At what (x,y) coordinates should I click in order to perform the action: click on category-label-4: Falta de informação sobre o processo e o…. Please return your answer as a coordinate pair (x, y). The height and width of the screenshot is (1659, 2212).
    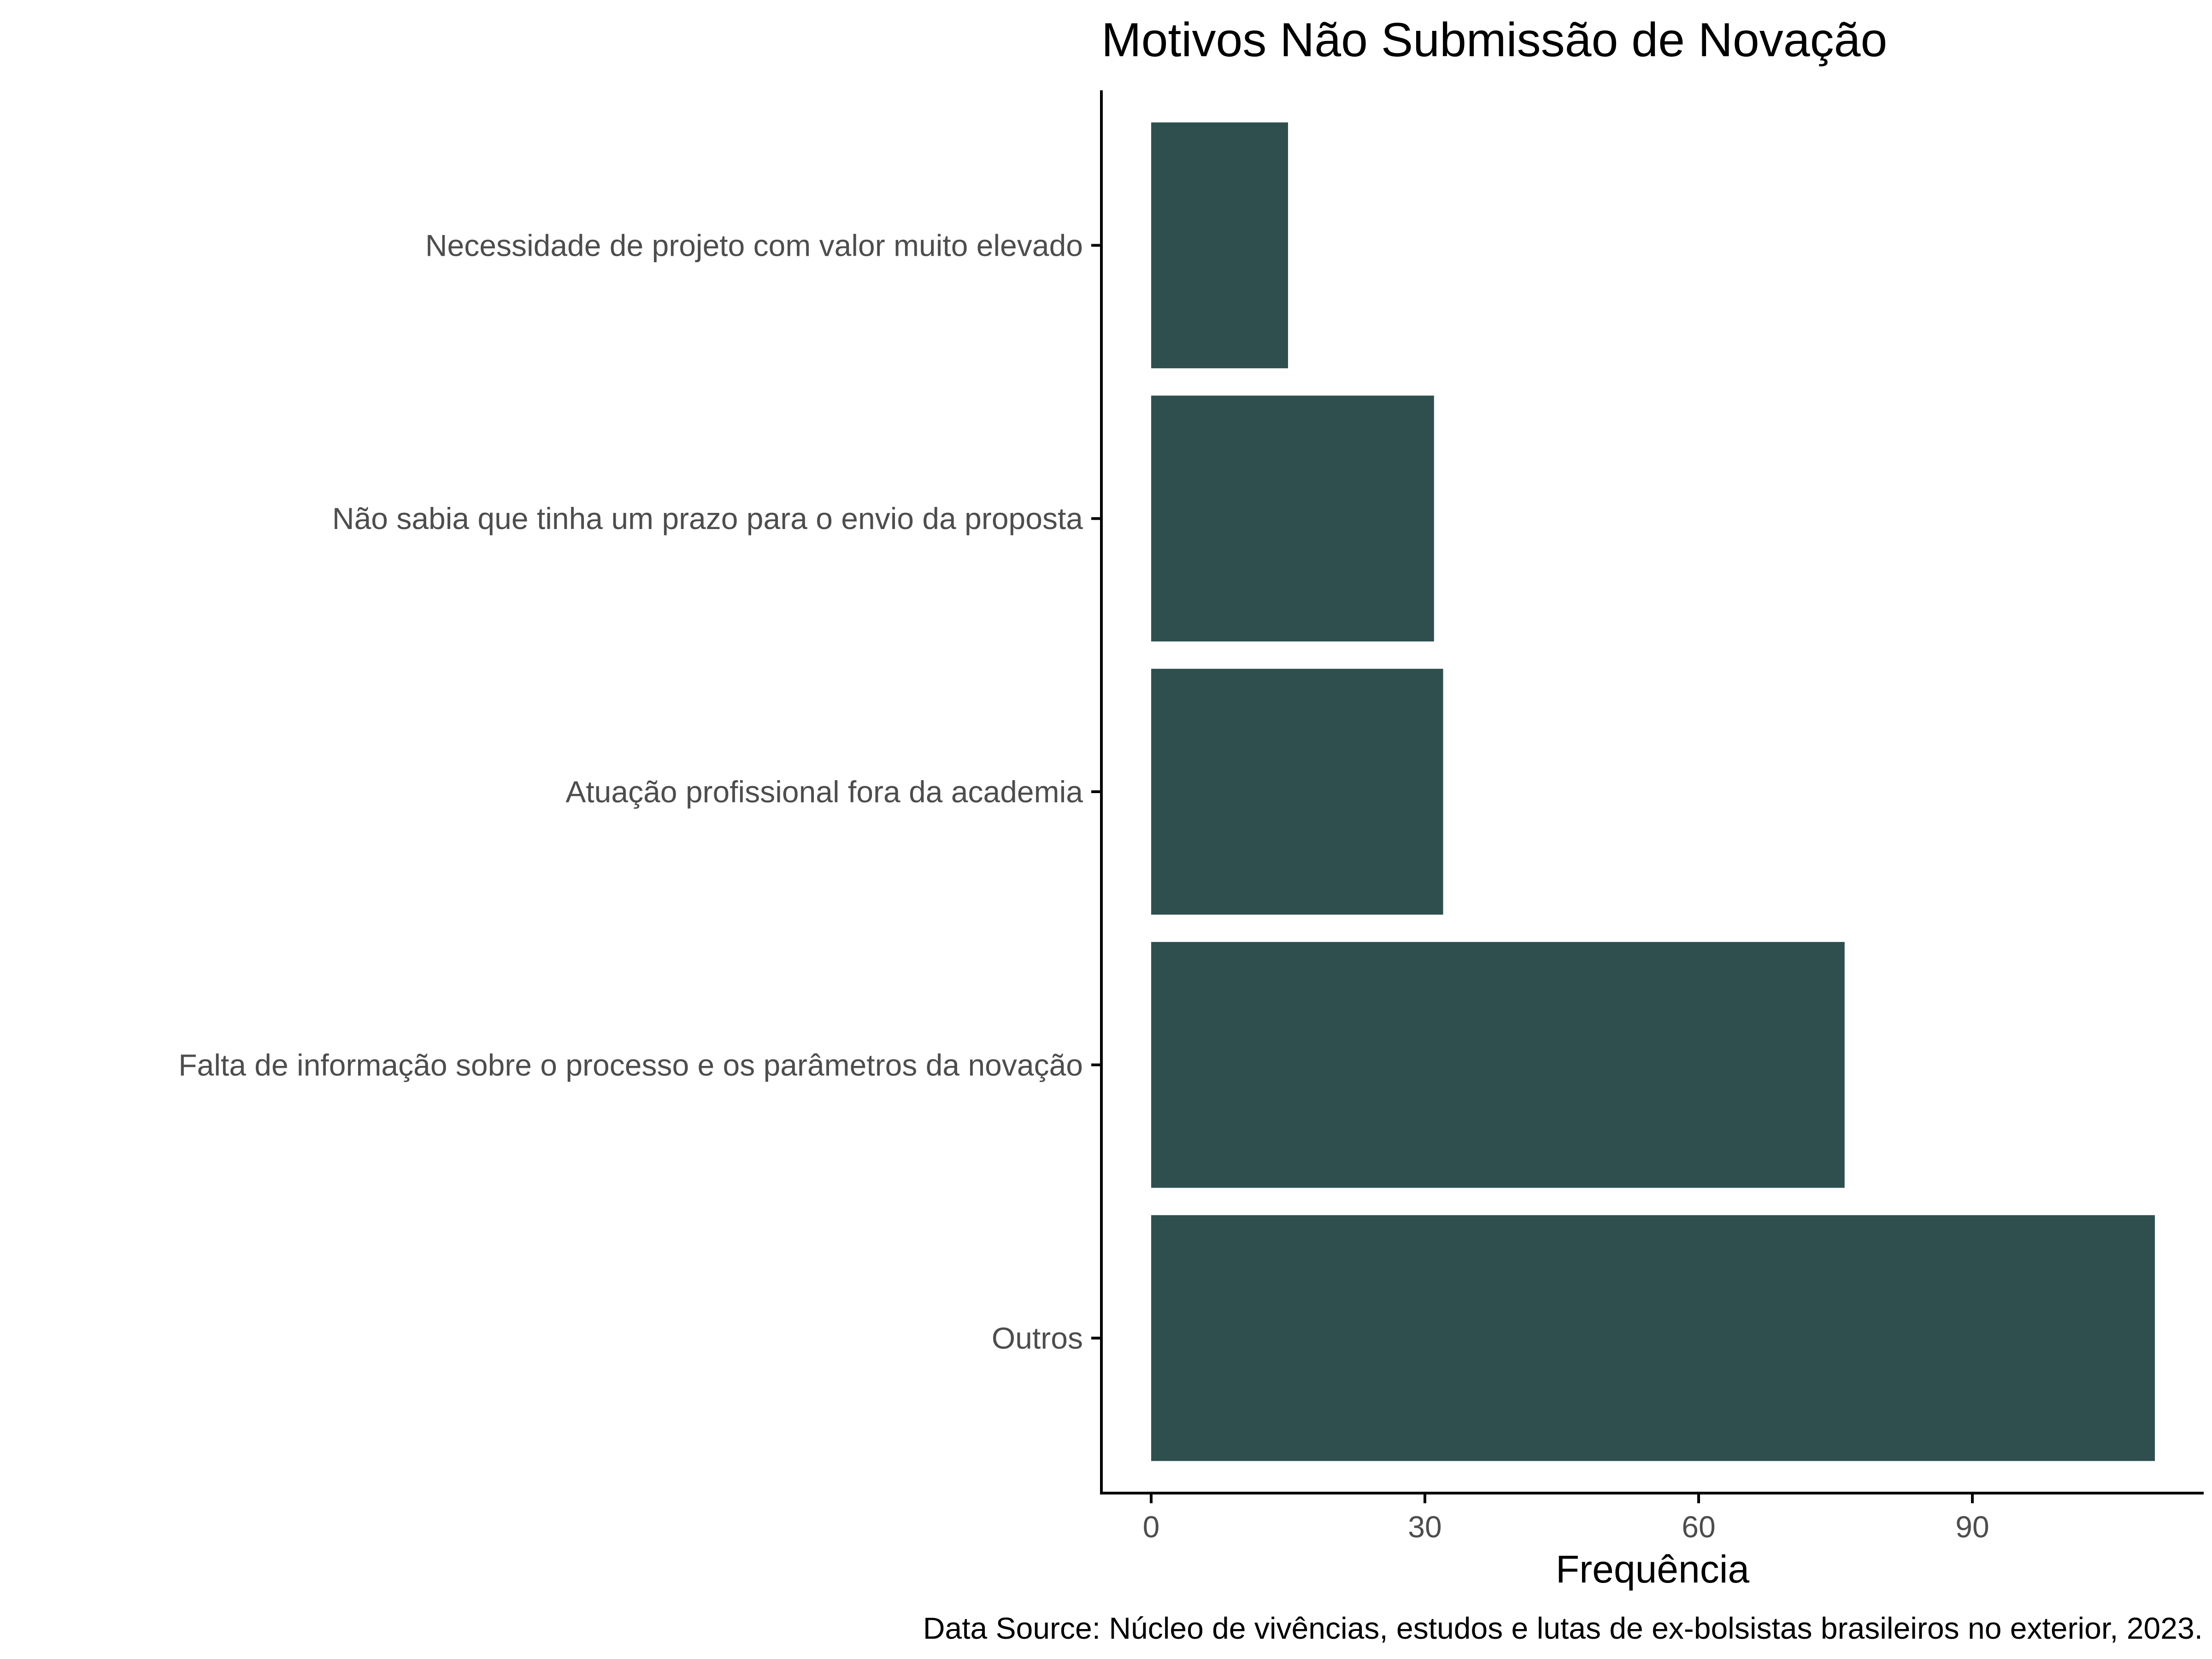
    Looking at the image, I should click on (630, 1065).